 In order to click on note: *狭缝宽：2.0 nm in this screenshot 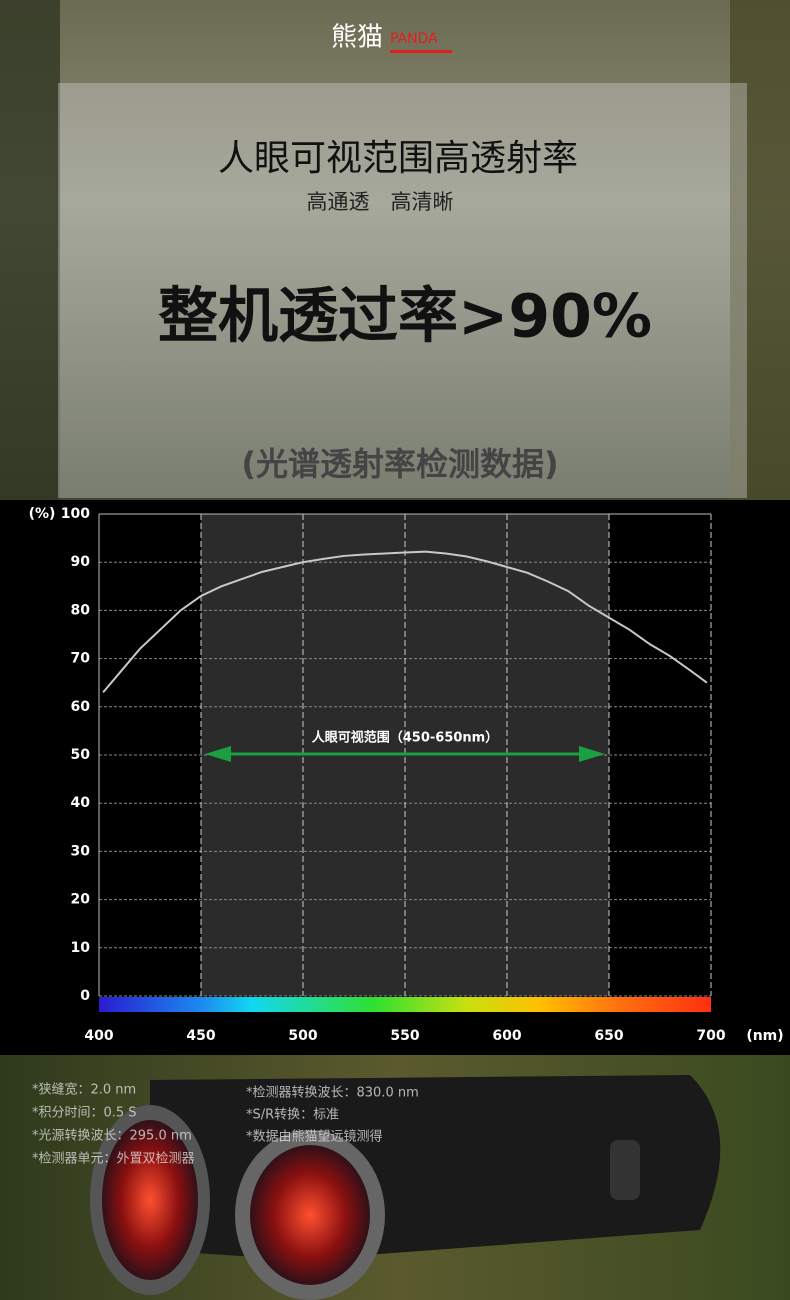, I will do `click(84, 1090)`.